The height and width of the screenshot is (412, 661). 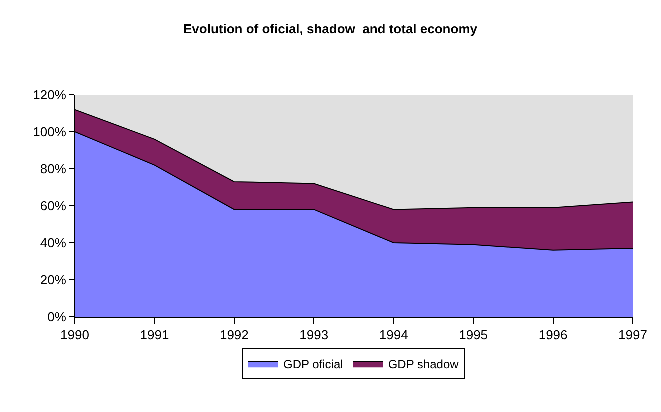 What do you see at coordinates (53, 169) in the screenshot?
I see `y-tick-label: 80%` at bounding box center [53, 169].